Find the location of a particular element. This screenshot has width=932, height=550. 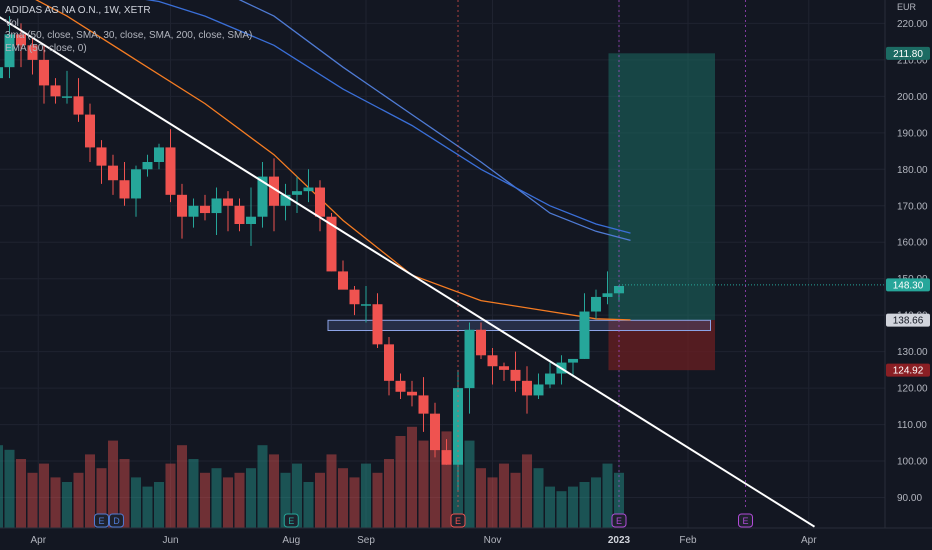

volume-legend: Vol is located at coordinates (12, 23).